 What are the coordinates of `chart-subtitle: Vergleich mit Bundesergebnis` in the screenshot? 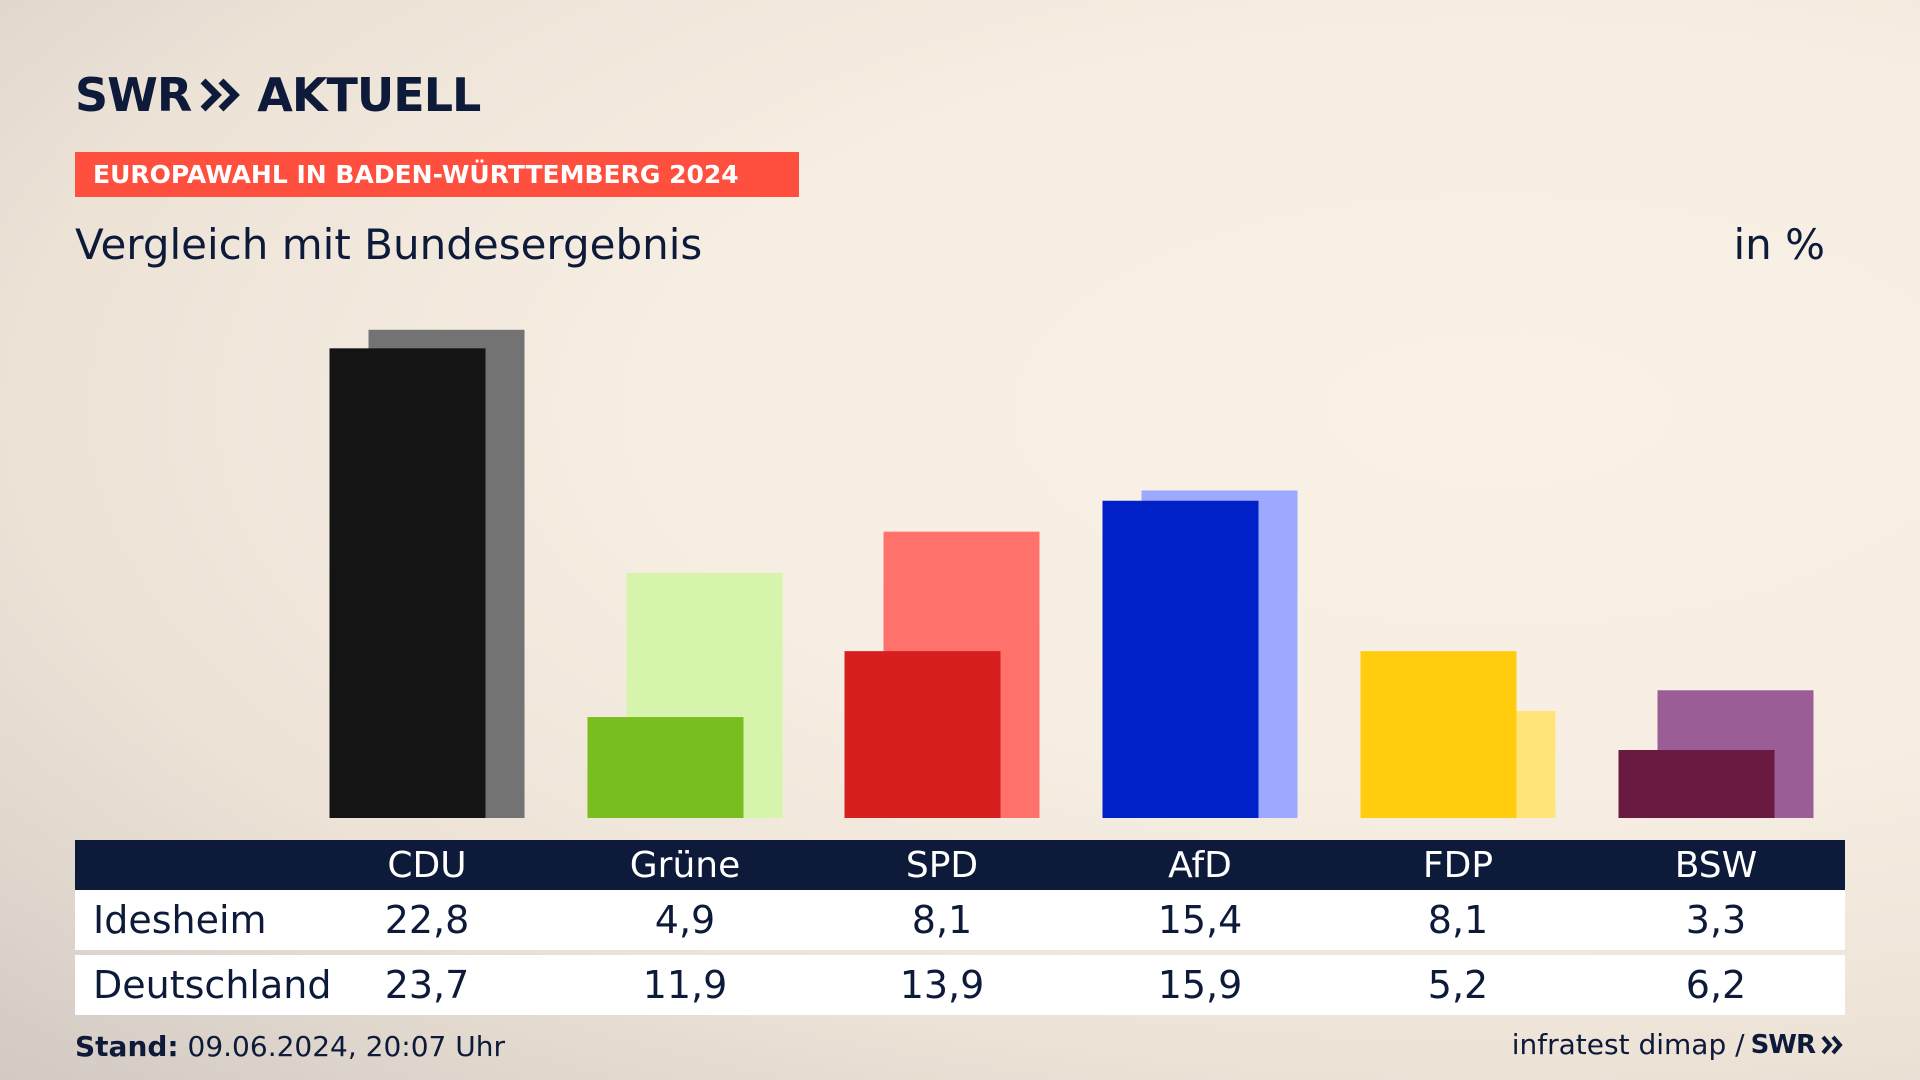 It's located at (389, 244).